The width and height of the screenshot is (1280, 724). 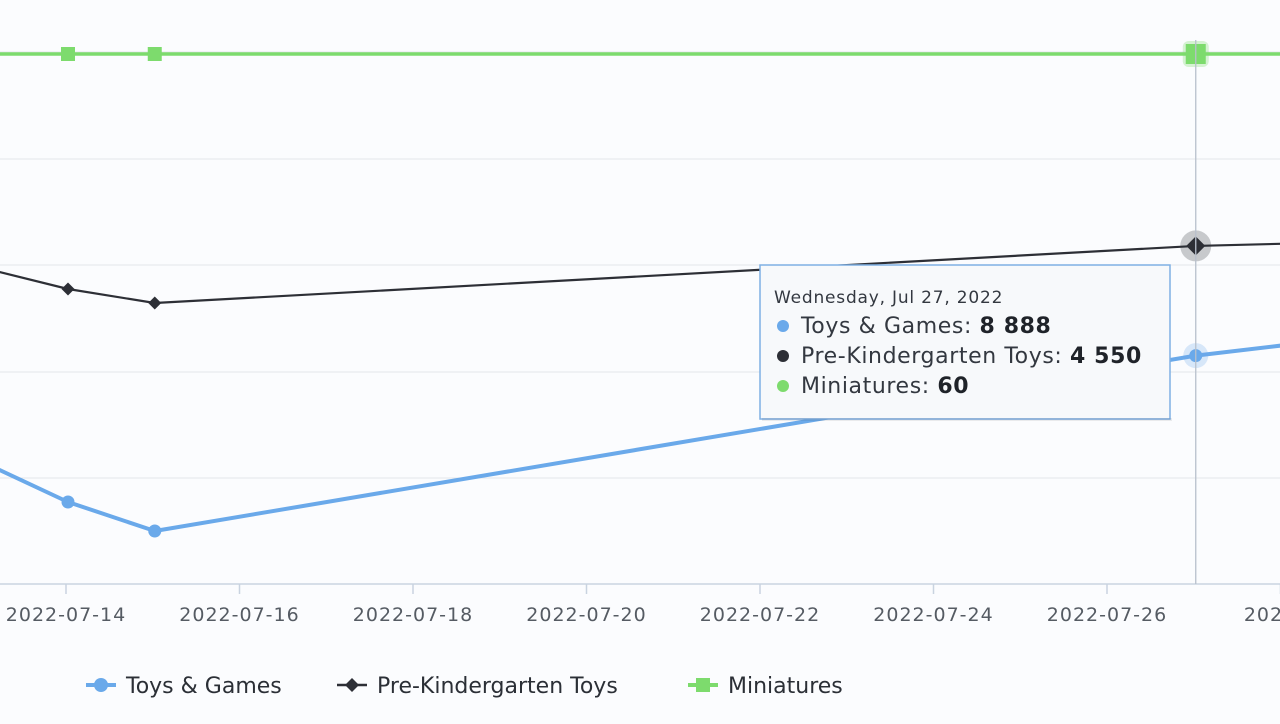 I want to click on legend-label: Pre-Kindergarten Toys, so click(x=497, y=686).